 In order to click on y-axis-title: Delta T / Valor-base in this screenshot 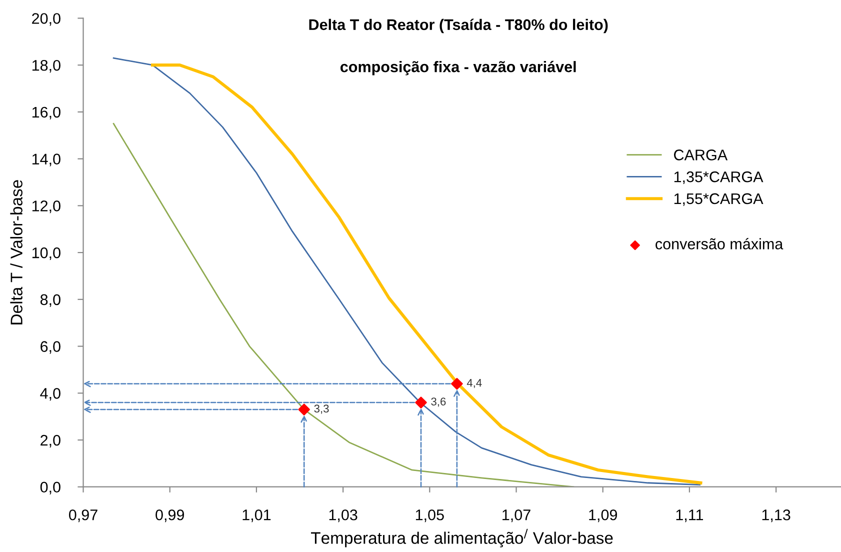, I will do `click(16, 252)`.